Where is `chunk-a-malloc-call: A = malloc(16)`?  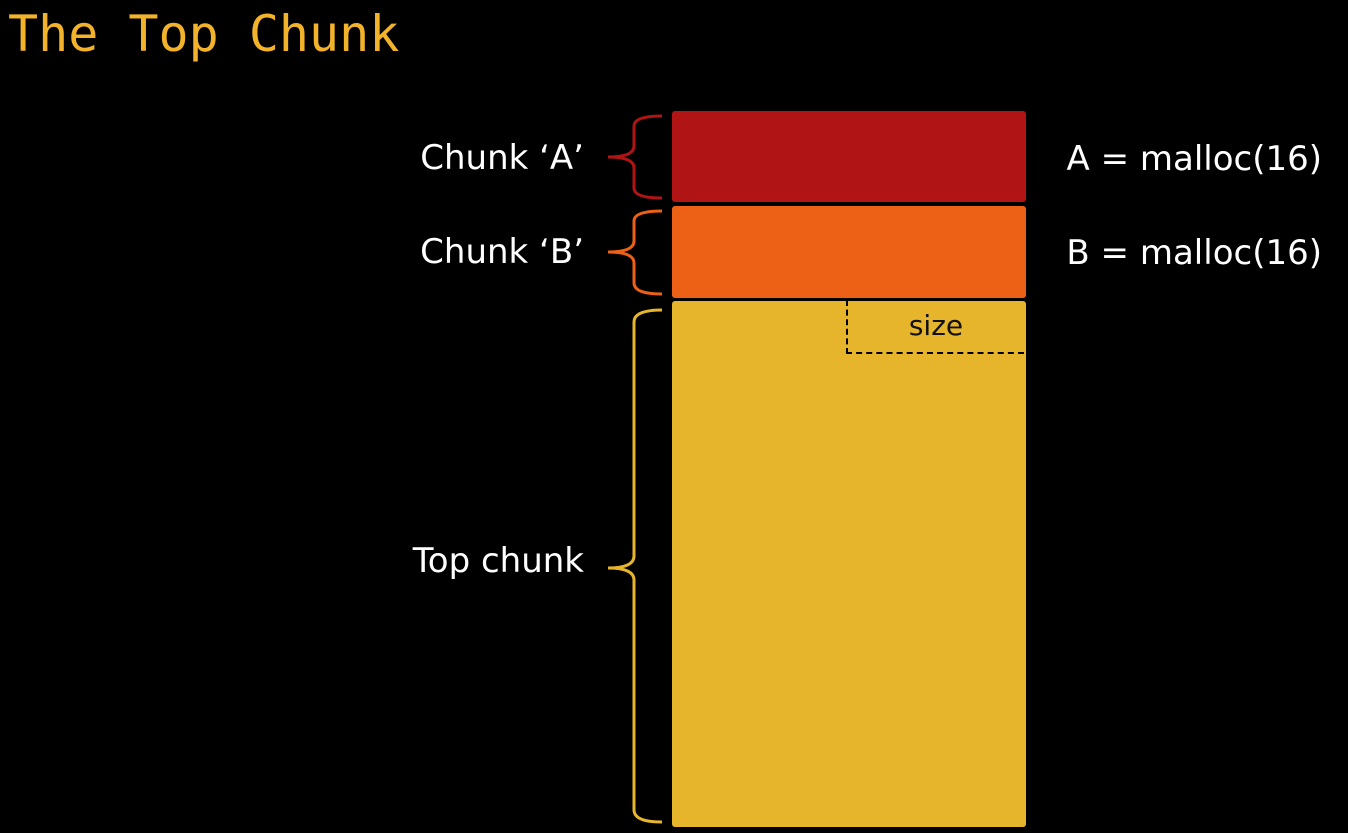
chunk-a-malloc-call: A = malloc(16) is located at coordinates (1194, 159).